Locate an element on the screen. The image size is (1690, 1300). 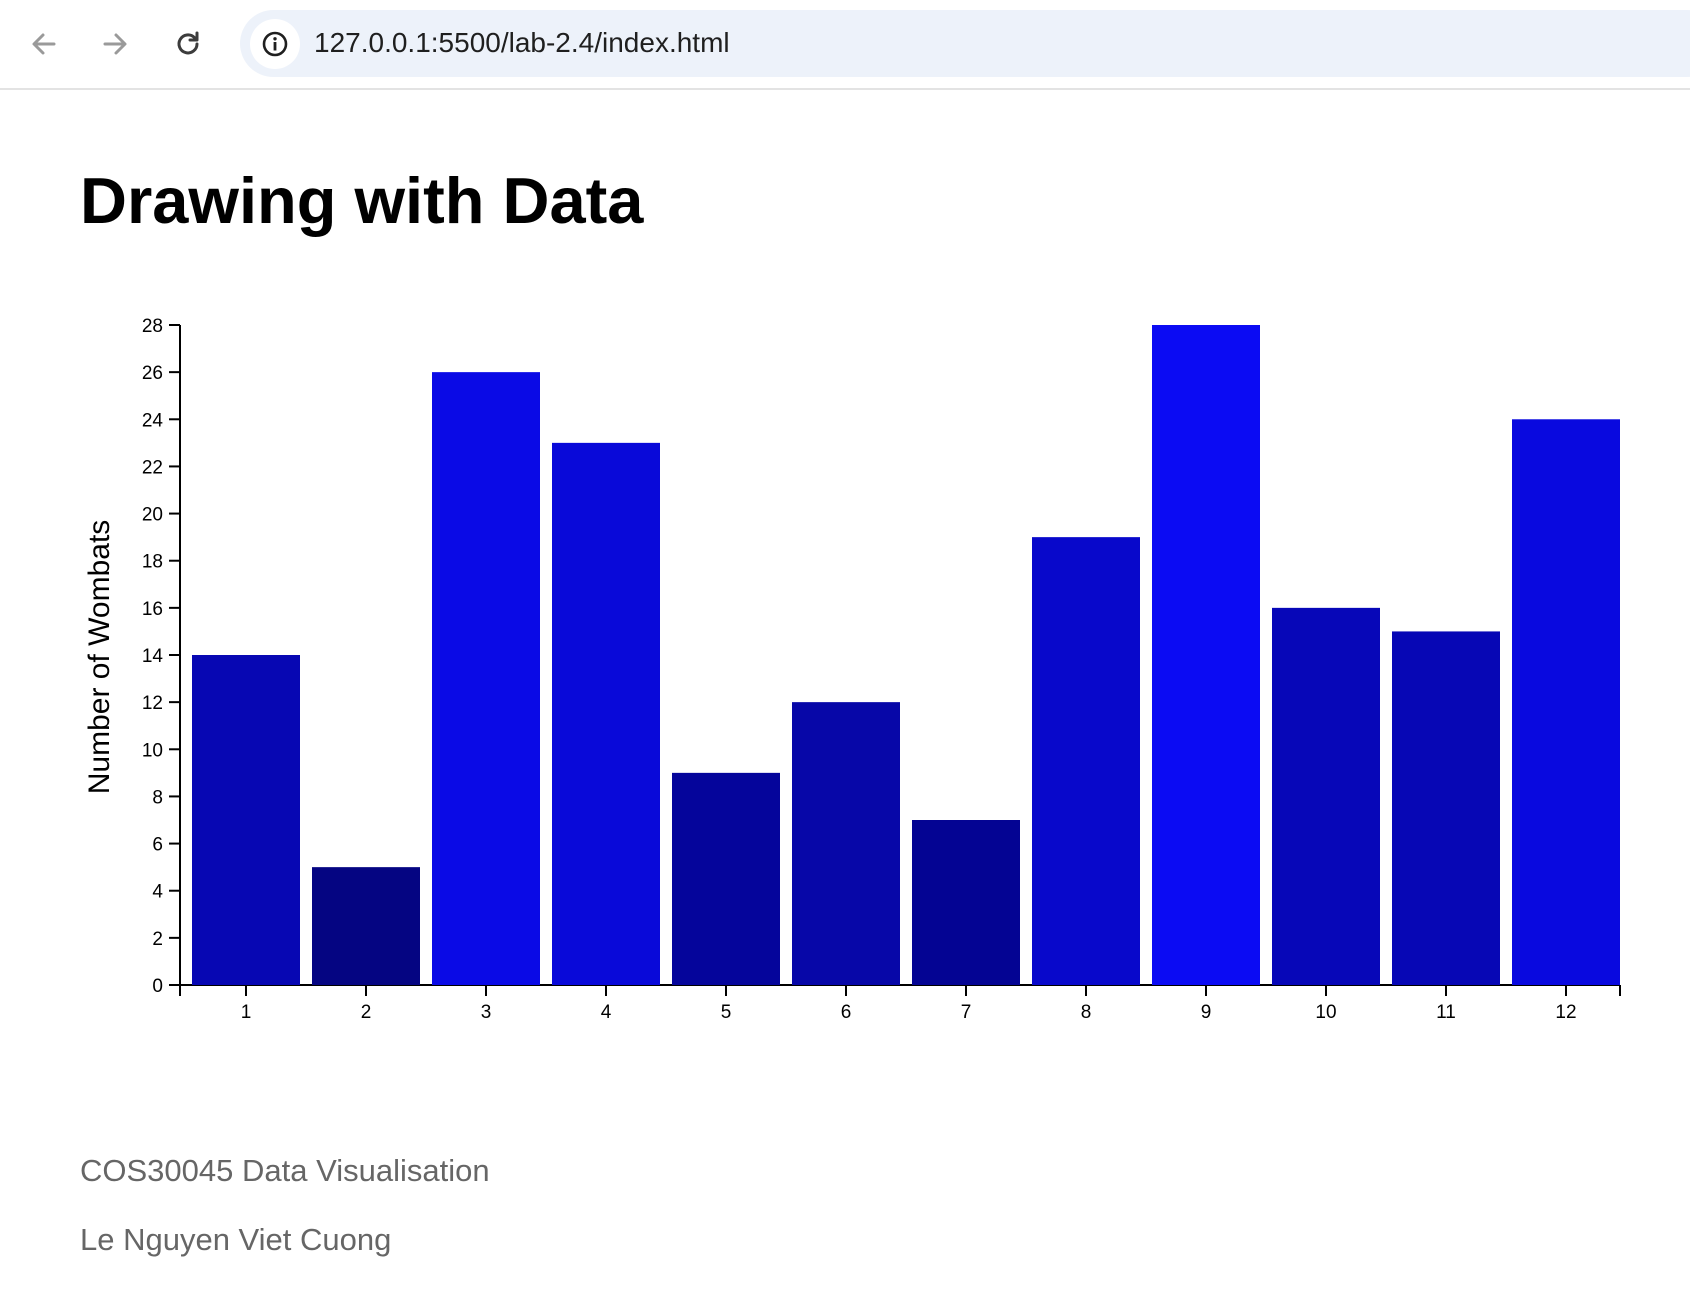
reload-icon is located at coordinates (188, 43).